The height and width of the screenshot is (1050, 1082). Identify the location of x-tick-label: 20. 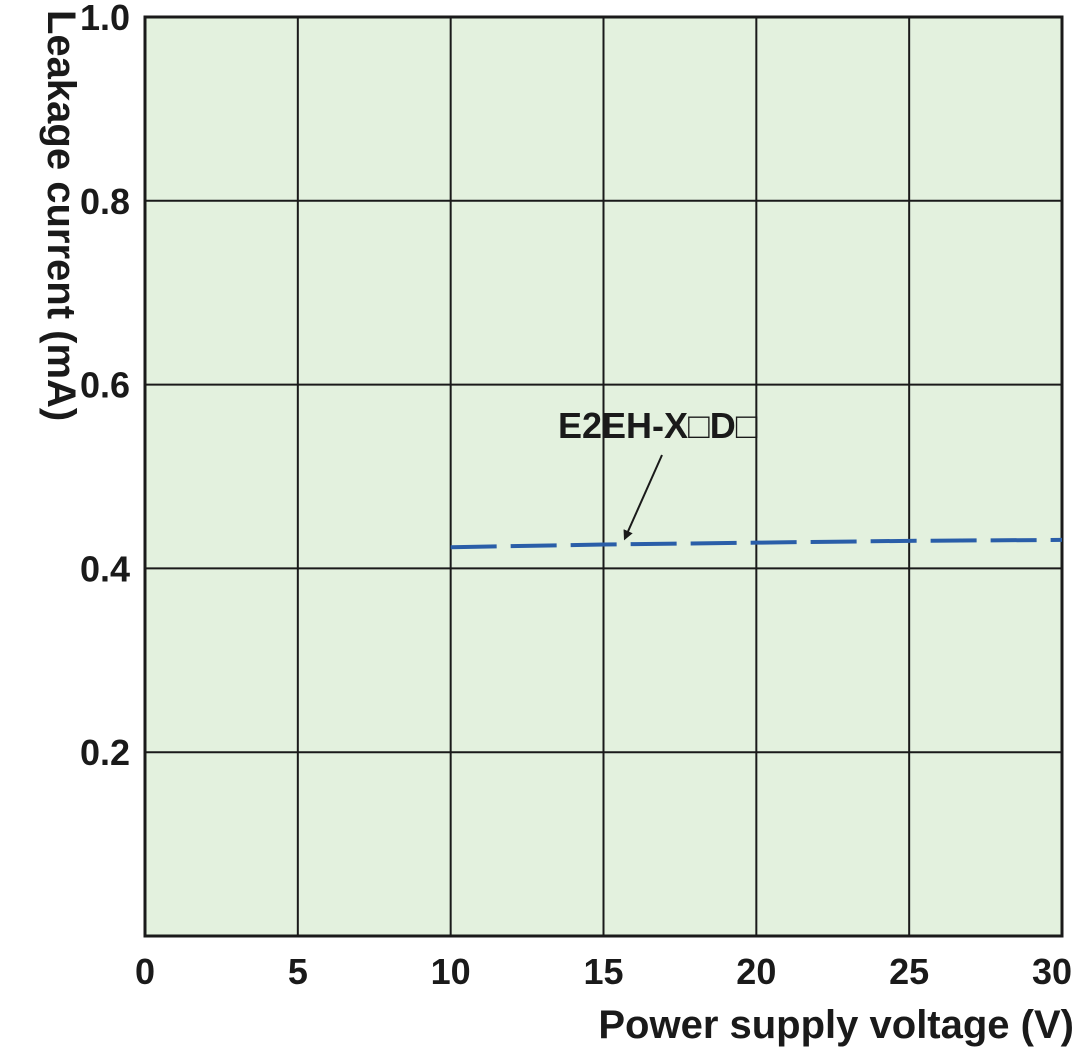
(756, 971).